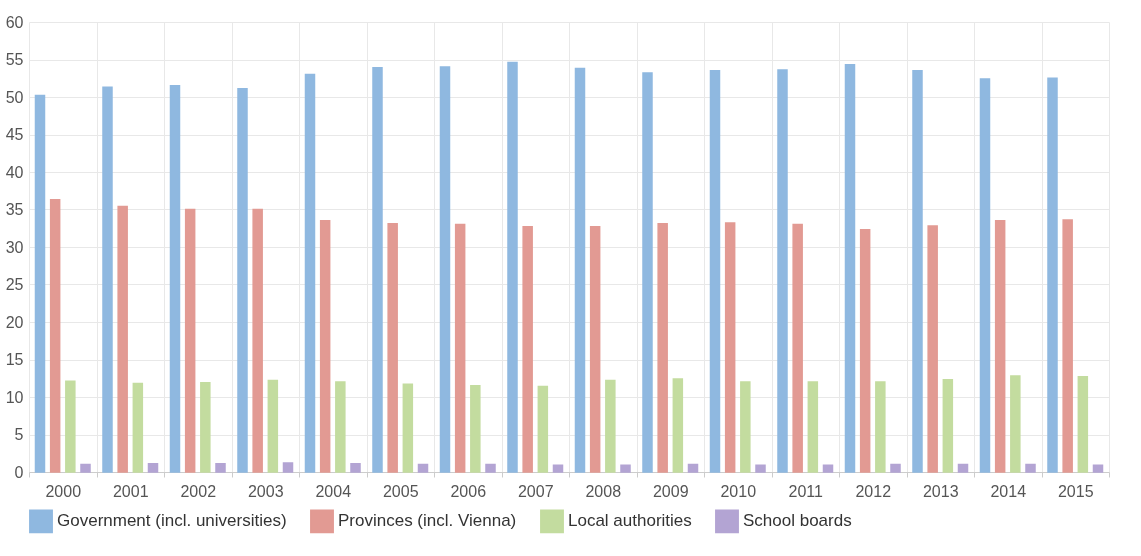  I want to click on x-tick-label: 2010, so click(738, 491).